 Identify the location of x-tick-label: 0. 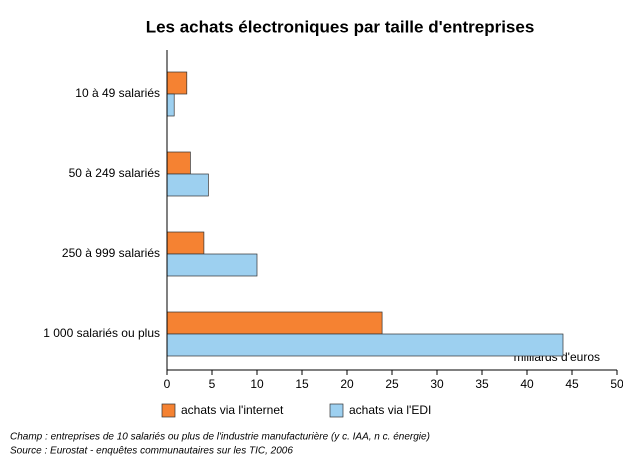
(167, 384).